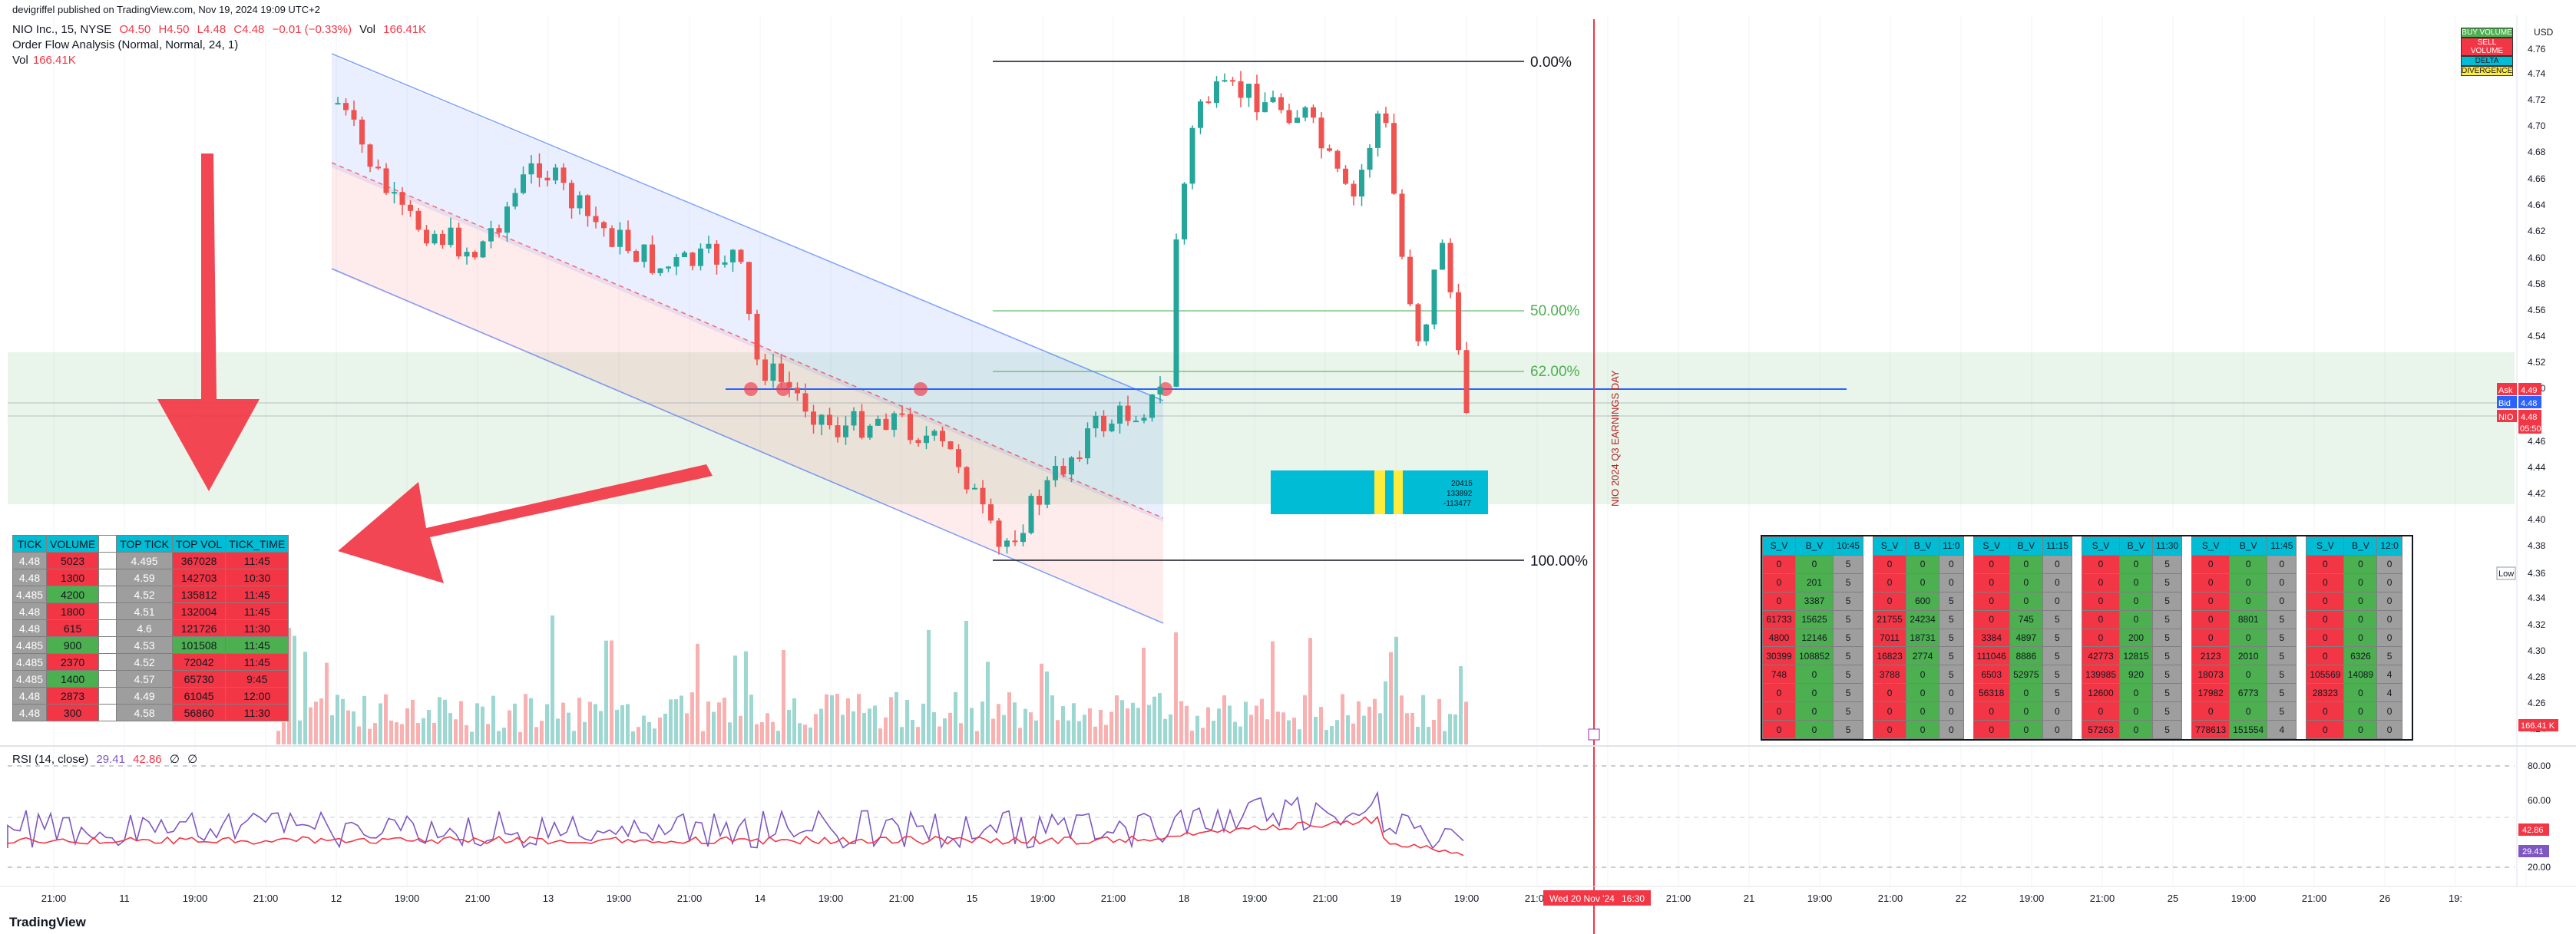 The image size is (2576, 934). What do you see at coordinates (44, 60) in the screenshot?
I see `volume-line: Vol 166.41K` at bounding box center [44, 60].